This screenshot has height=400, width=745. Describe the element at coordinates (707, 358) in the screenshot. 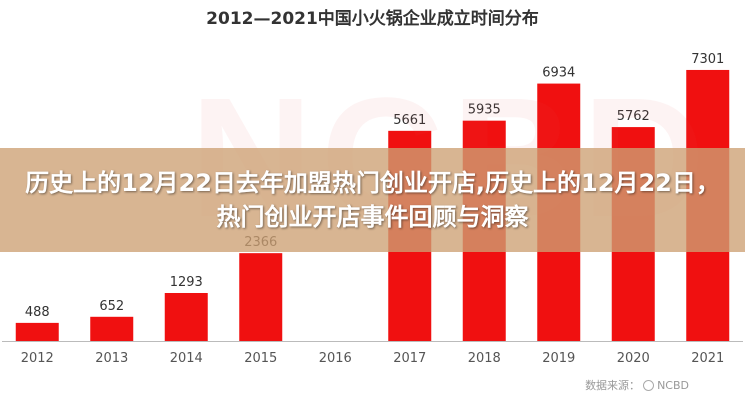

I see `x-tick-label-2021: 2021` at that location.